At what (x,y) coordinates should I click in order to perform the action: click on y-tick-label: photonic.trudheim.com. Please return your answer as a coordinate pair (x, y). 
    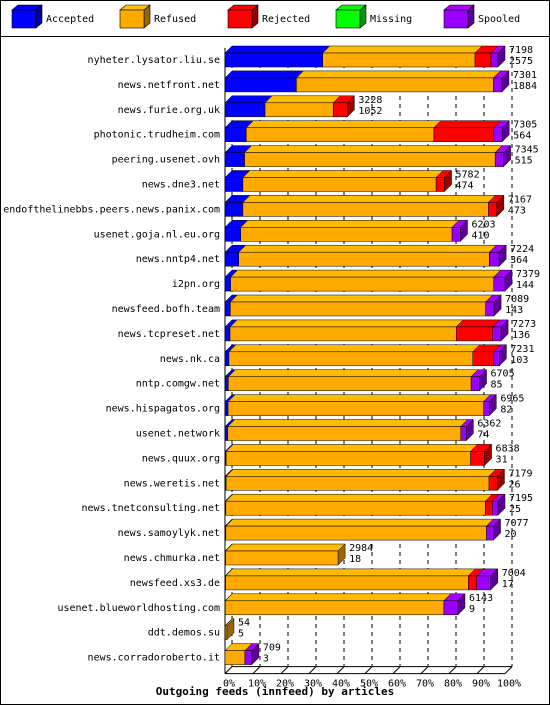
    Looking at the image, I should click on (157, 135).